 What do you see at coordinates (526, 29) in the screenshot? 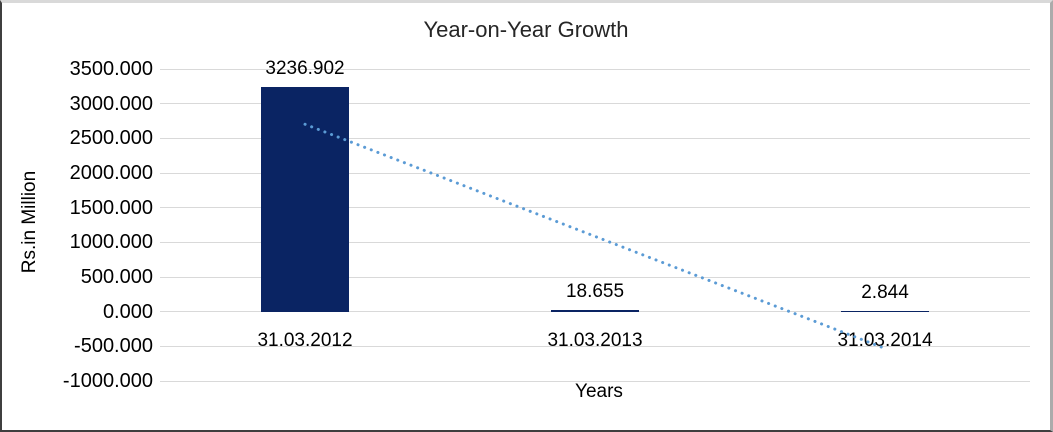
I see `chart-title: Year-on-Year Growth` at bounding box center [526, 29].